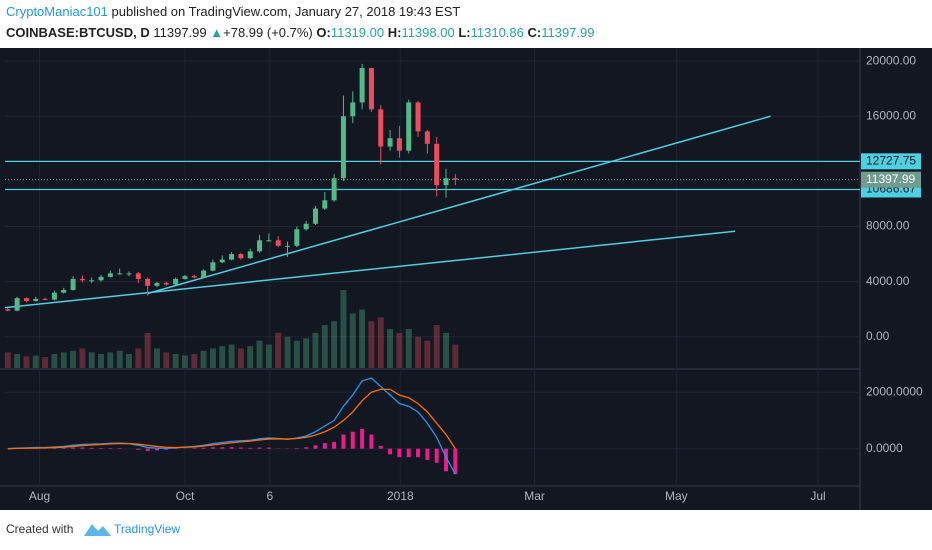 The height and width of the screenshot is (550, 932). I want to click on h: 11398.00, so click(427, 32).